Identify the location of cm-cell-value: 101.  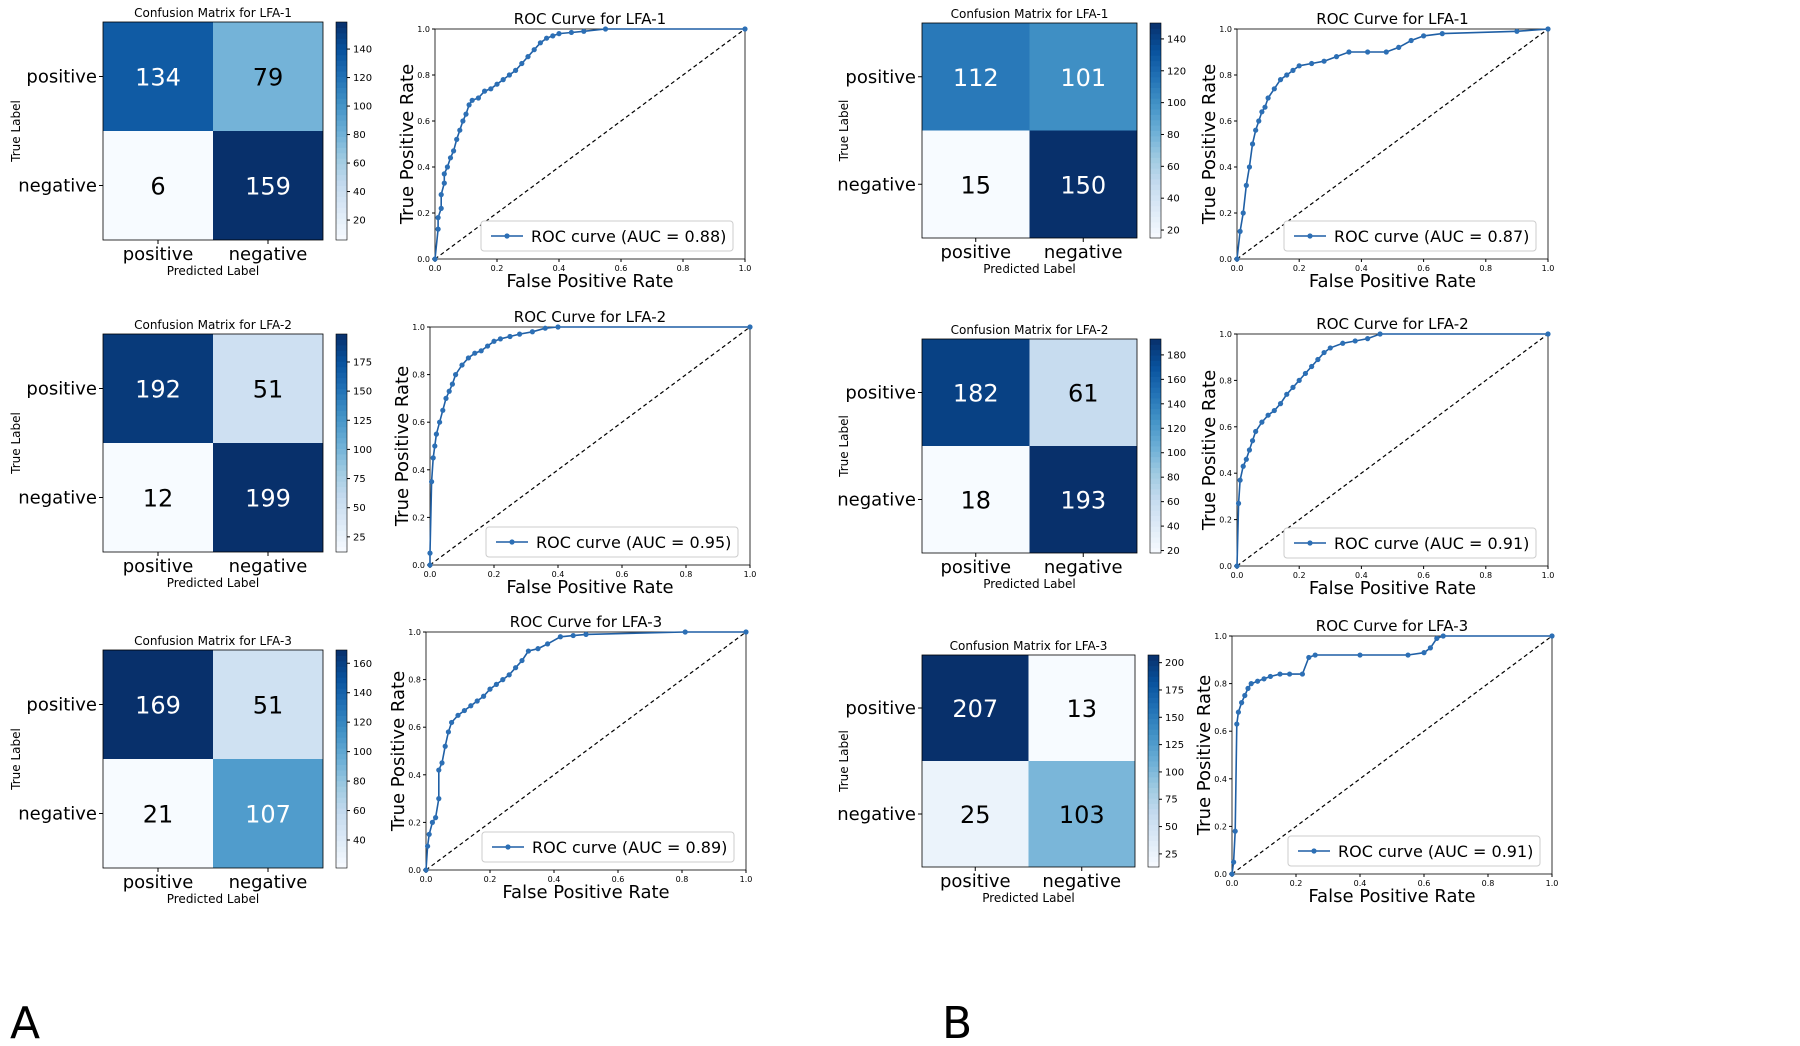
(1083, 78).